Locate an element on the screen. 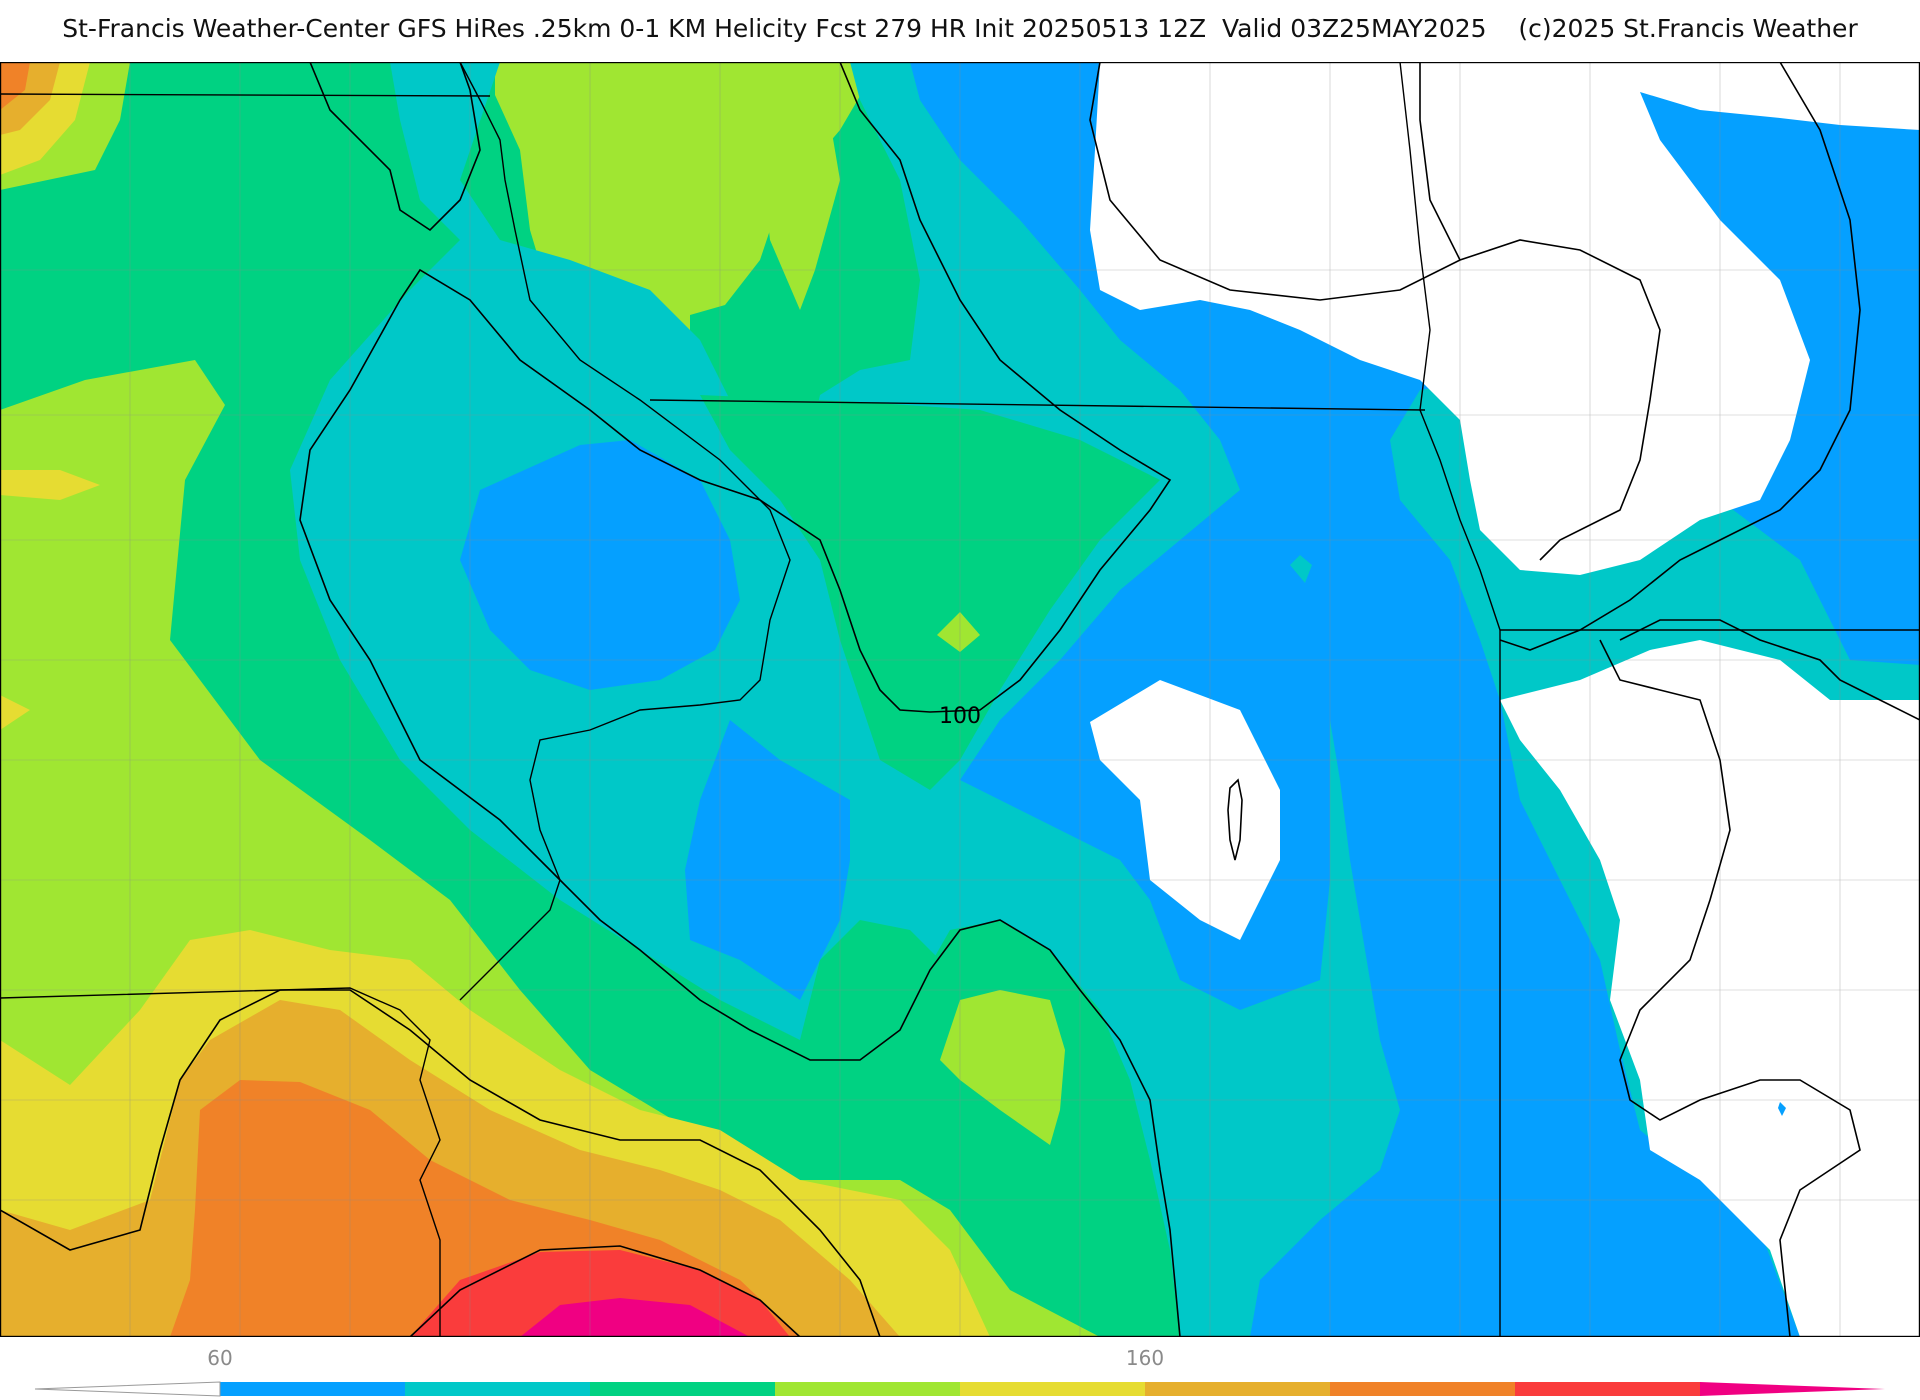  fill-blue-dot is located at coordinates (1782, 1109).